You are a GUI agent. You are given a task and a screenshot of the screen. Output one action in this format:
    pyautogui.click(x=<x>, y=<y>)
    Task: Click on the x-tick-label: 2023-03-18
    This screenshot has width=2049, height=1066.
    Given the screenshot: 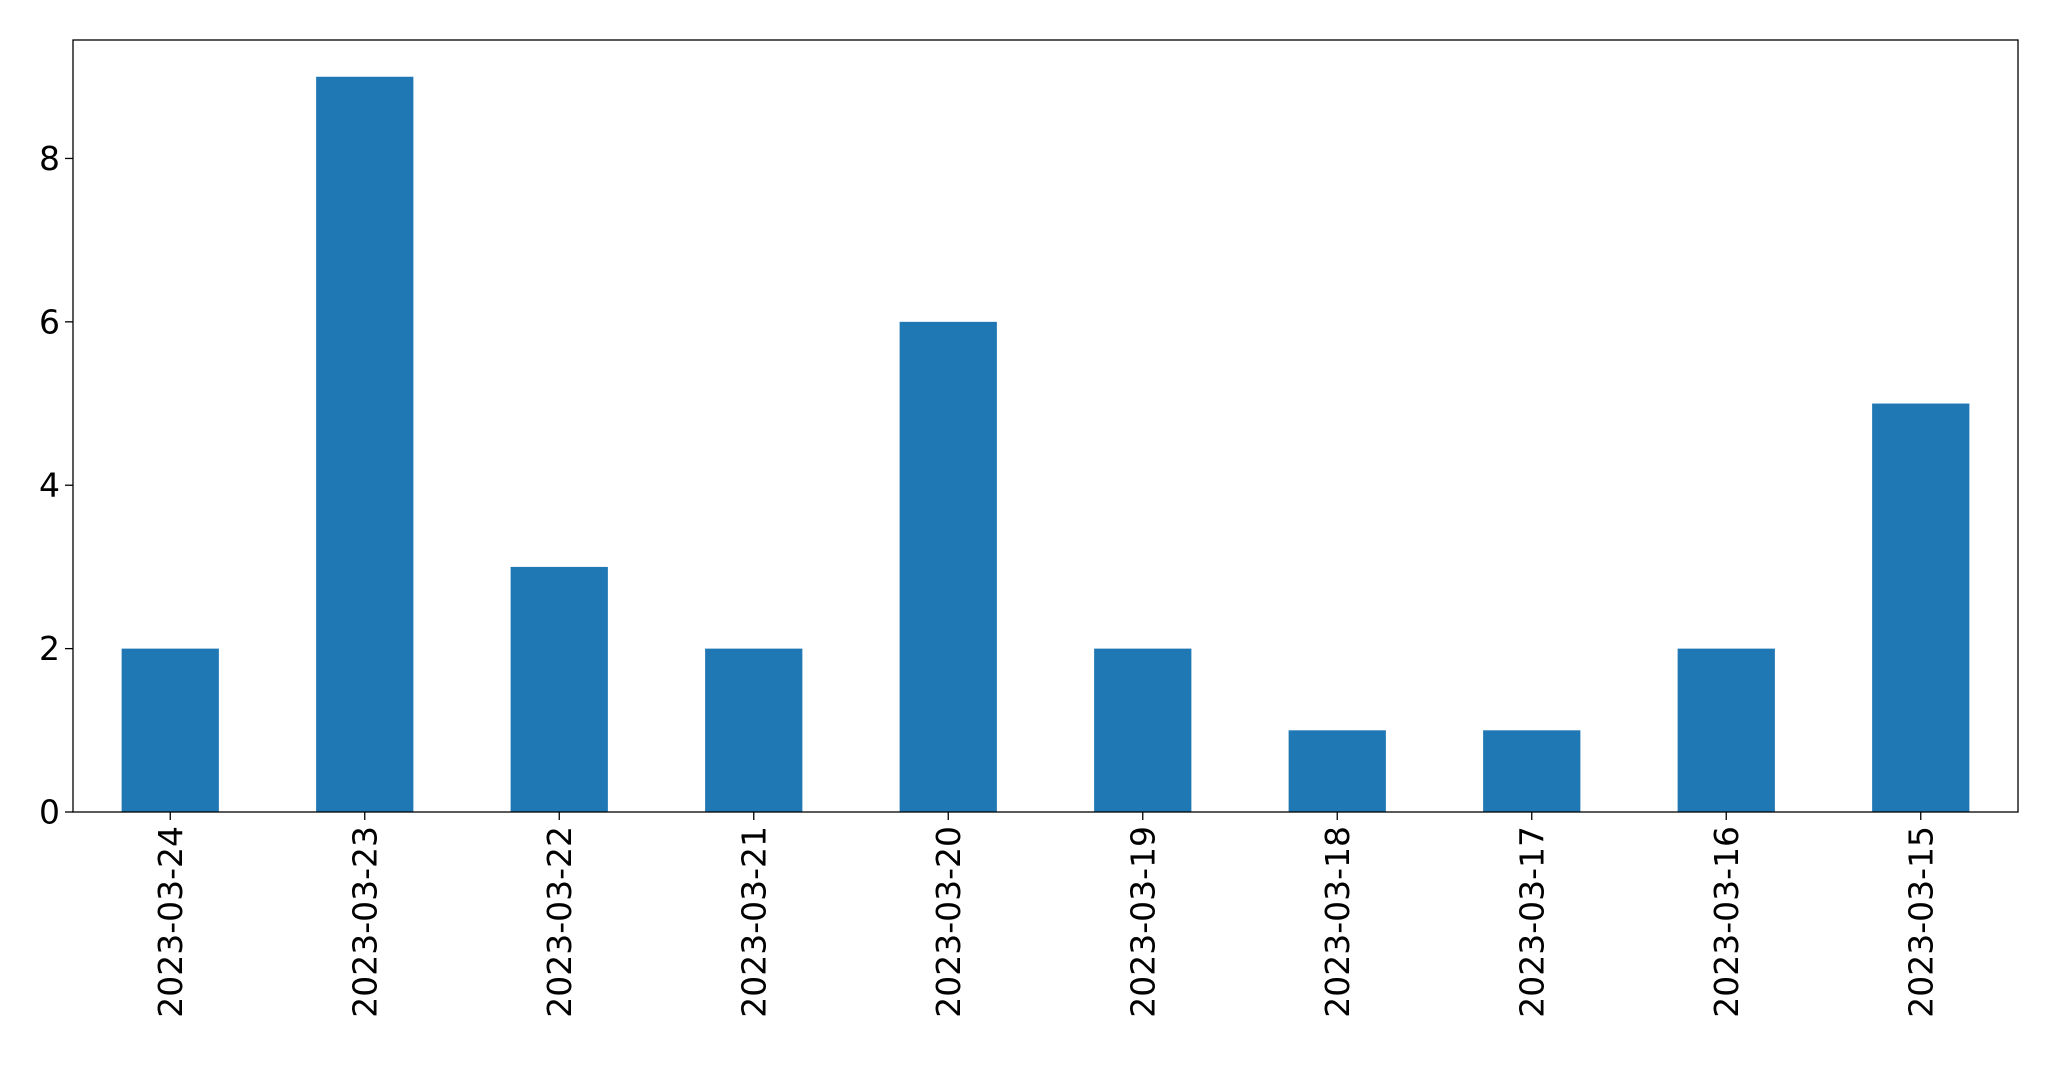 What is the action you would take?
    pyautogui.click(x=1337, y=922)
    